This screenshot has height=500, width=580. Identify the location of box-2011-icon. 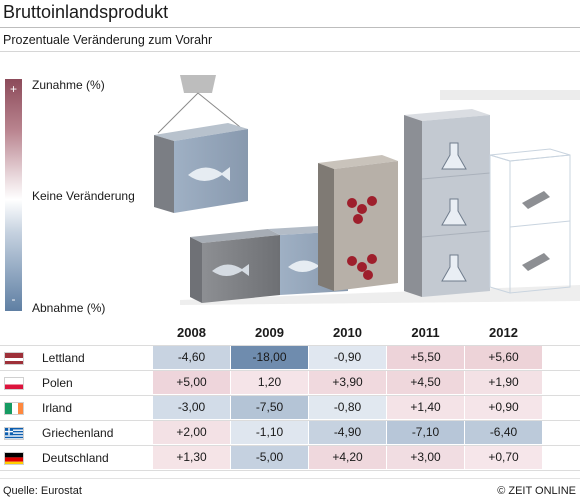
(447, 203).